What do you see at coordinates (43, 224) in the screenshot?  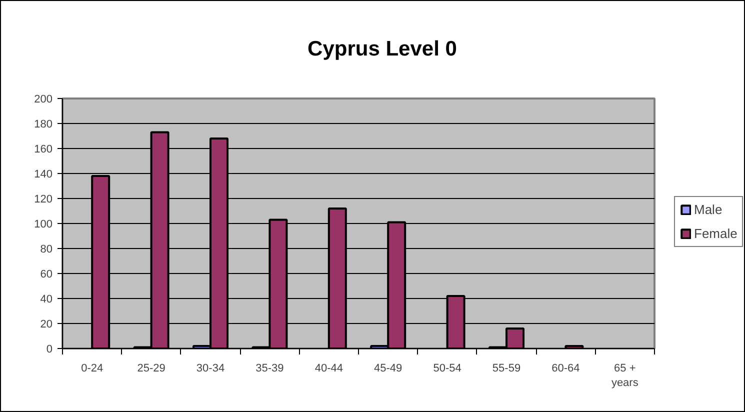 I see `y-tick-label: 100` at bounding box center [43, 224].